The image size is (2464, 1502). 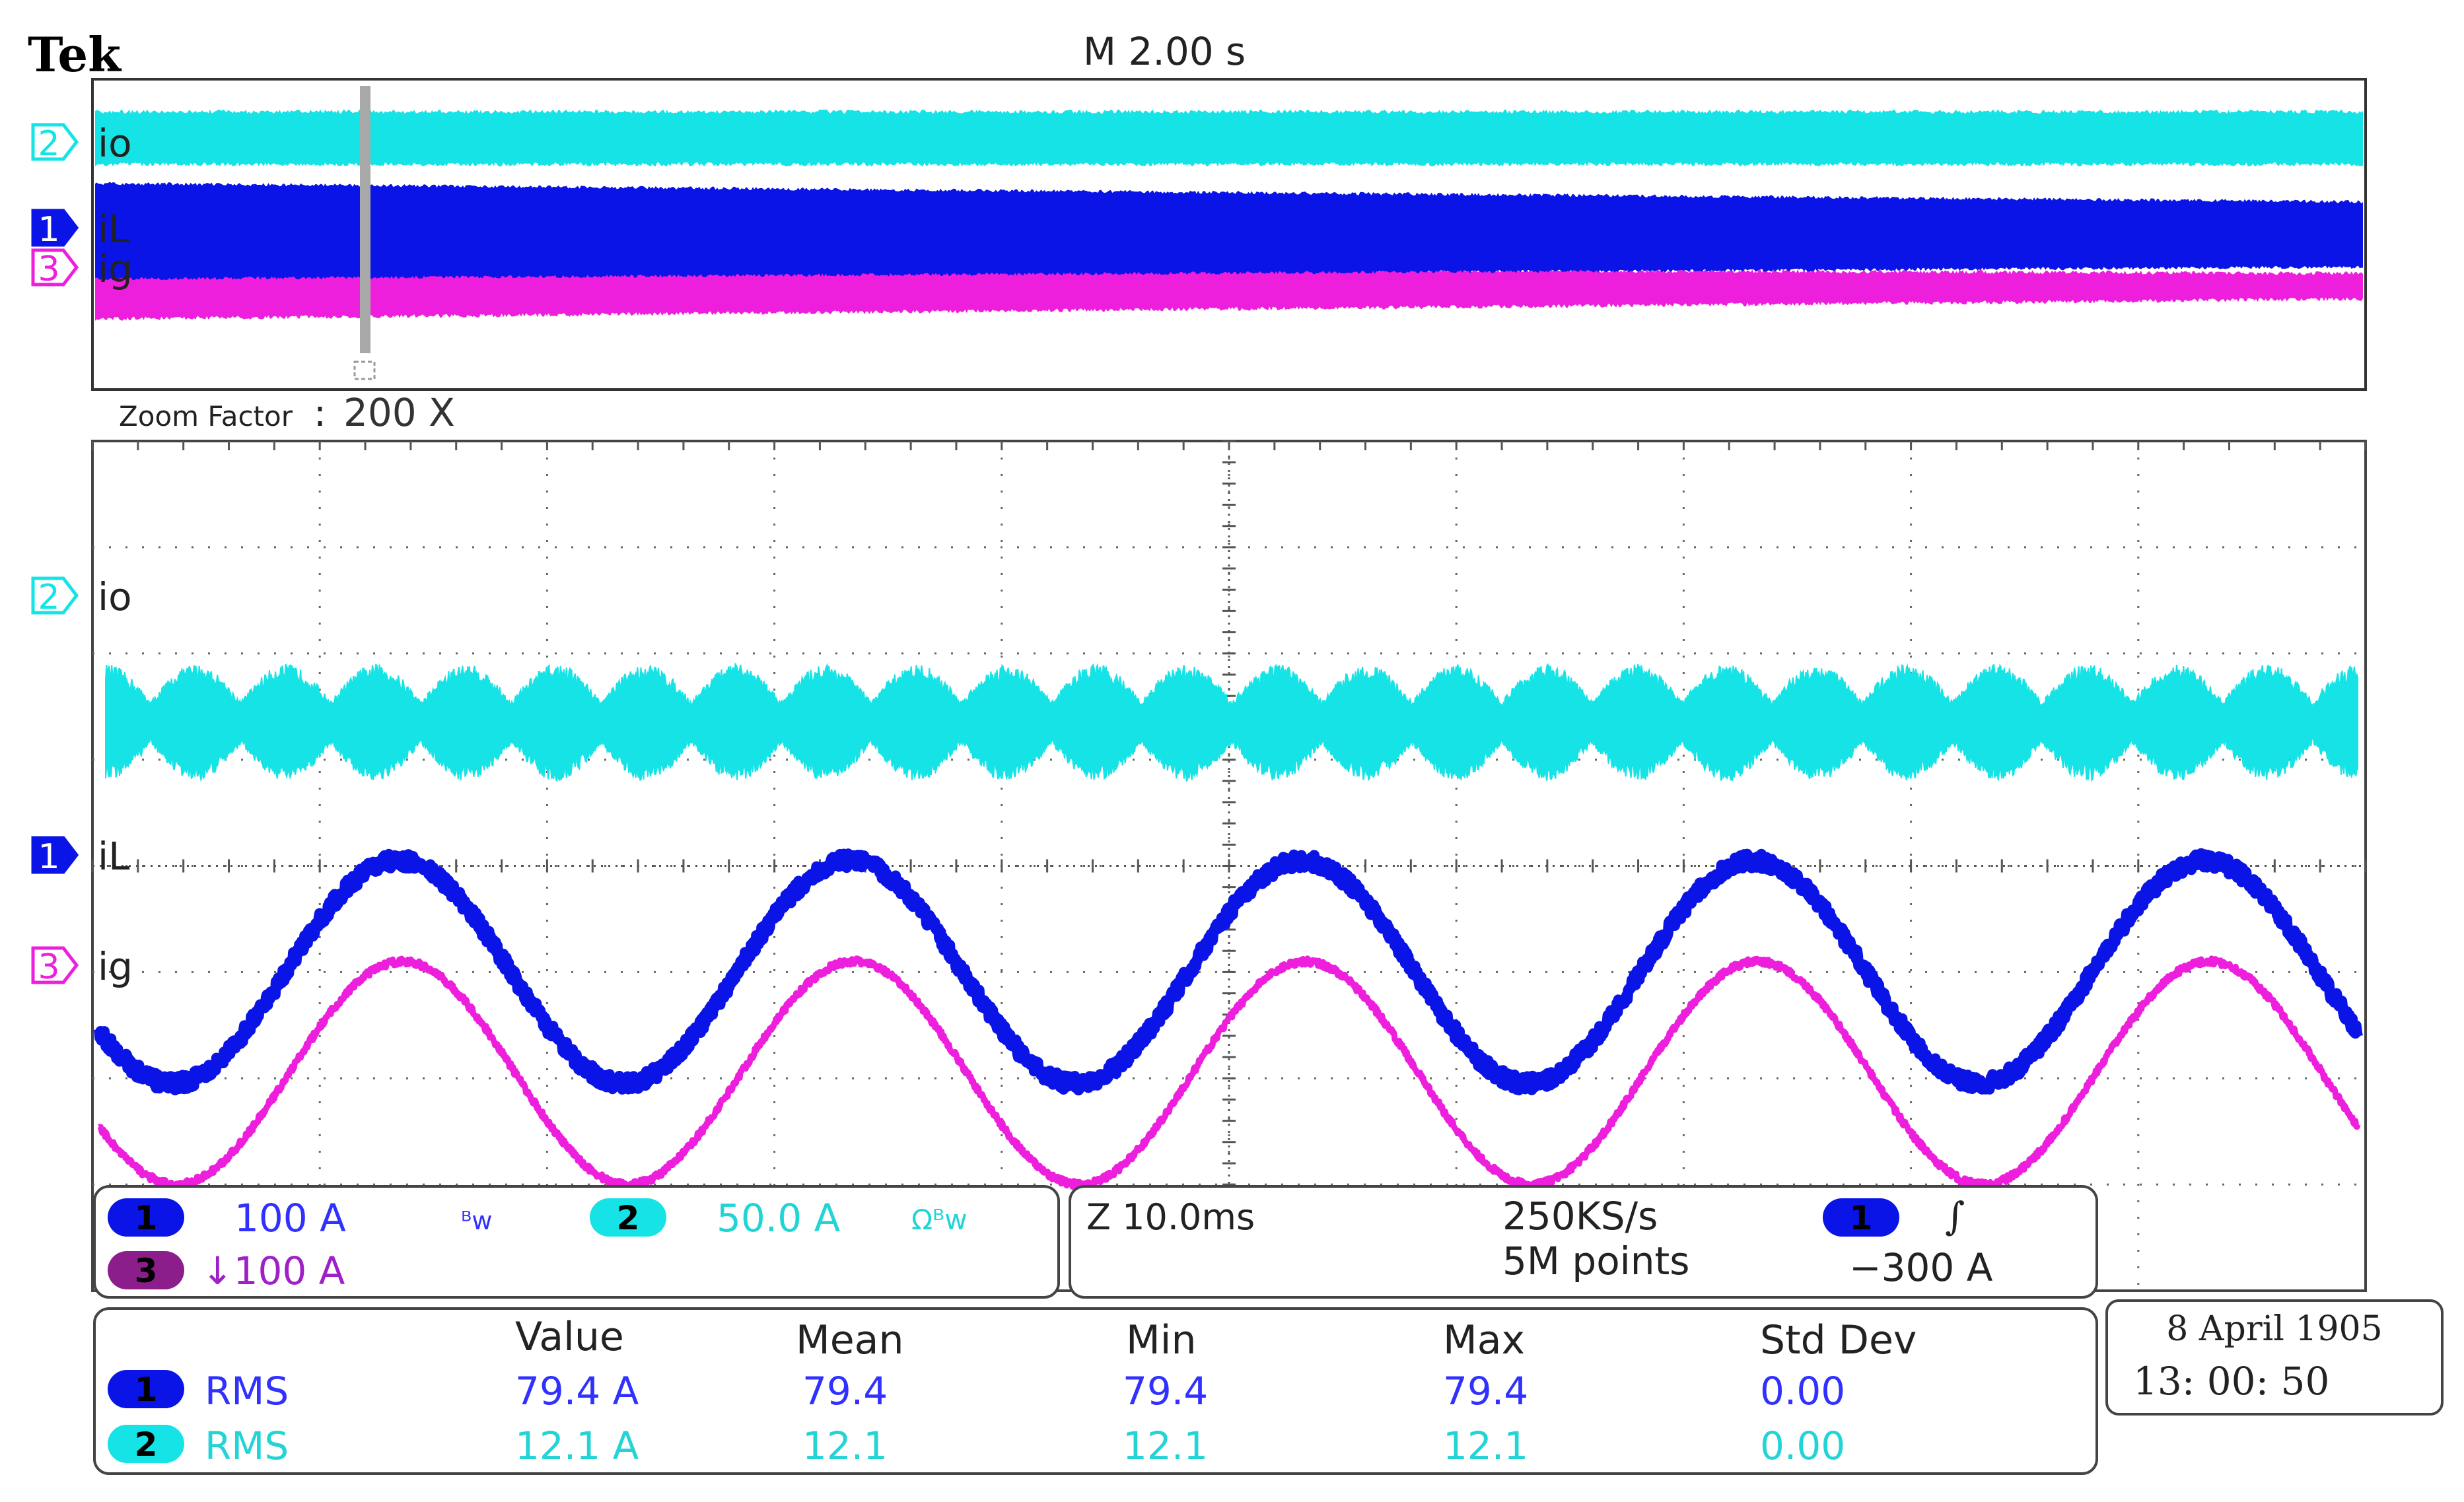 What do you see at coordinates (1161, 1340) in the screenshot?
I see `meas-header-min: Min` at bounding box center [1161, 1340].